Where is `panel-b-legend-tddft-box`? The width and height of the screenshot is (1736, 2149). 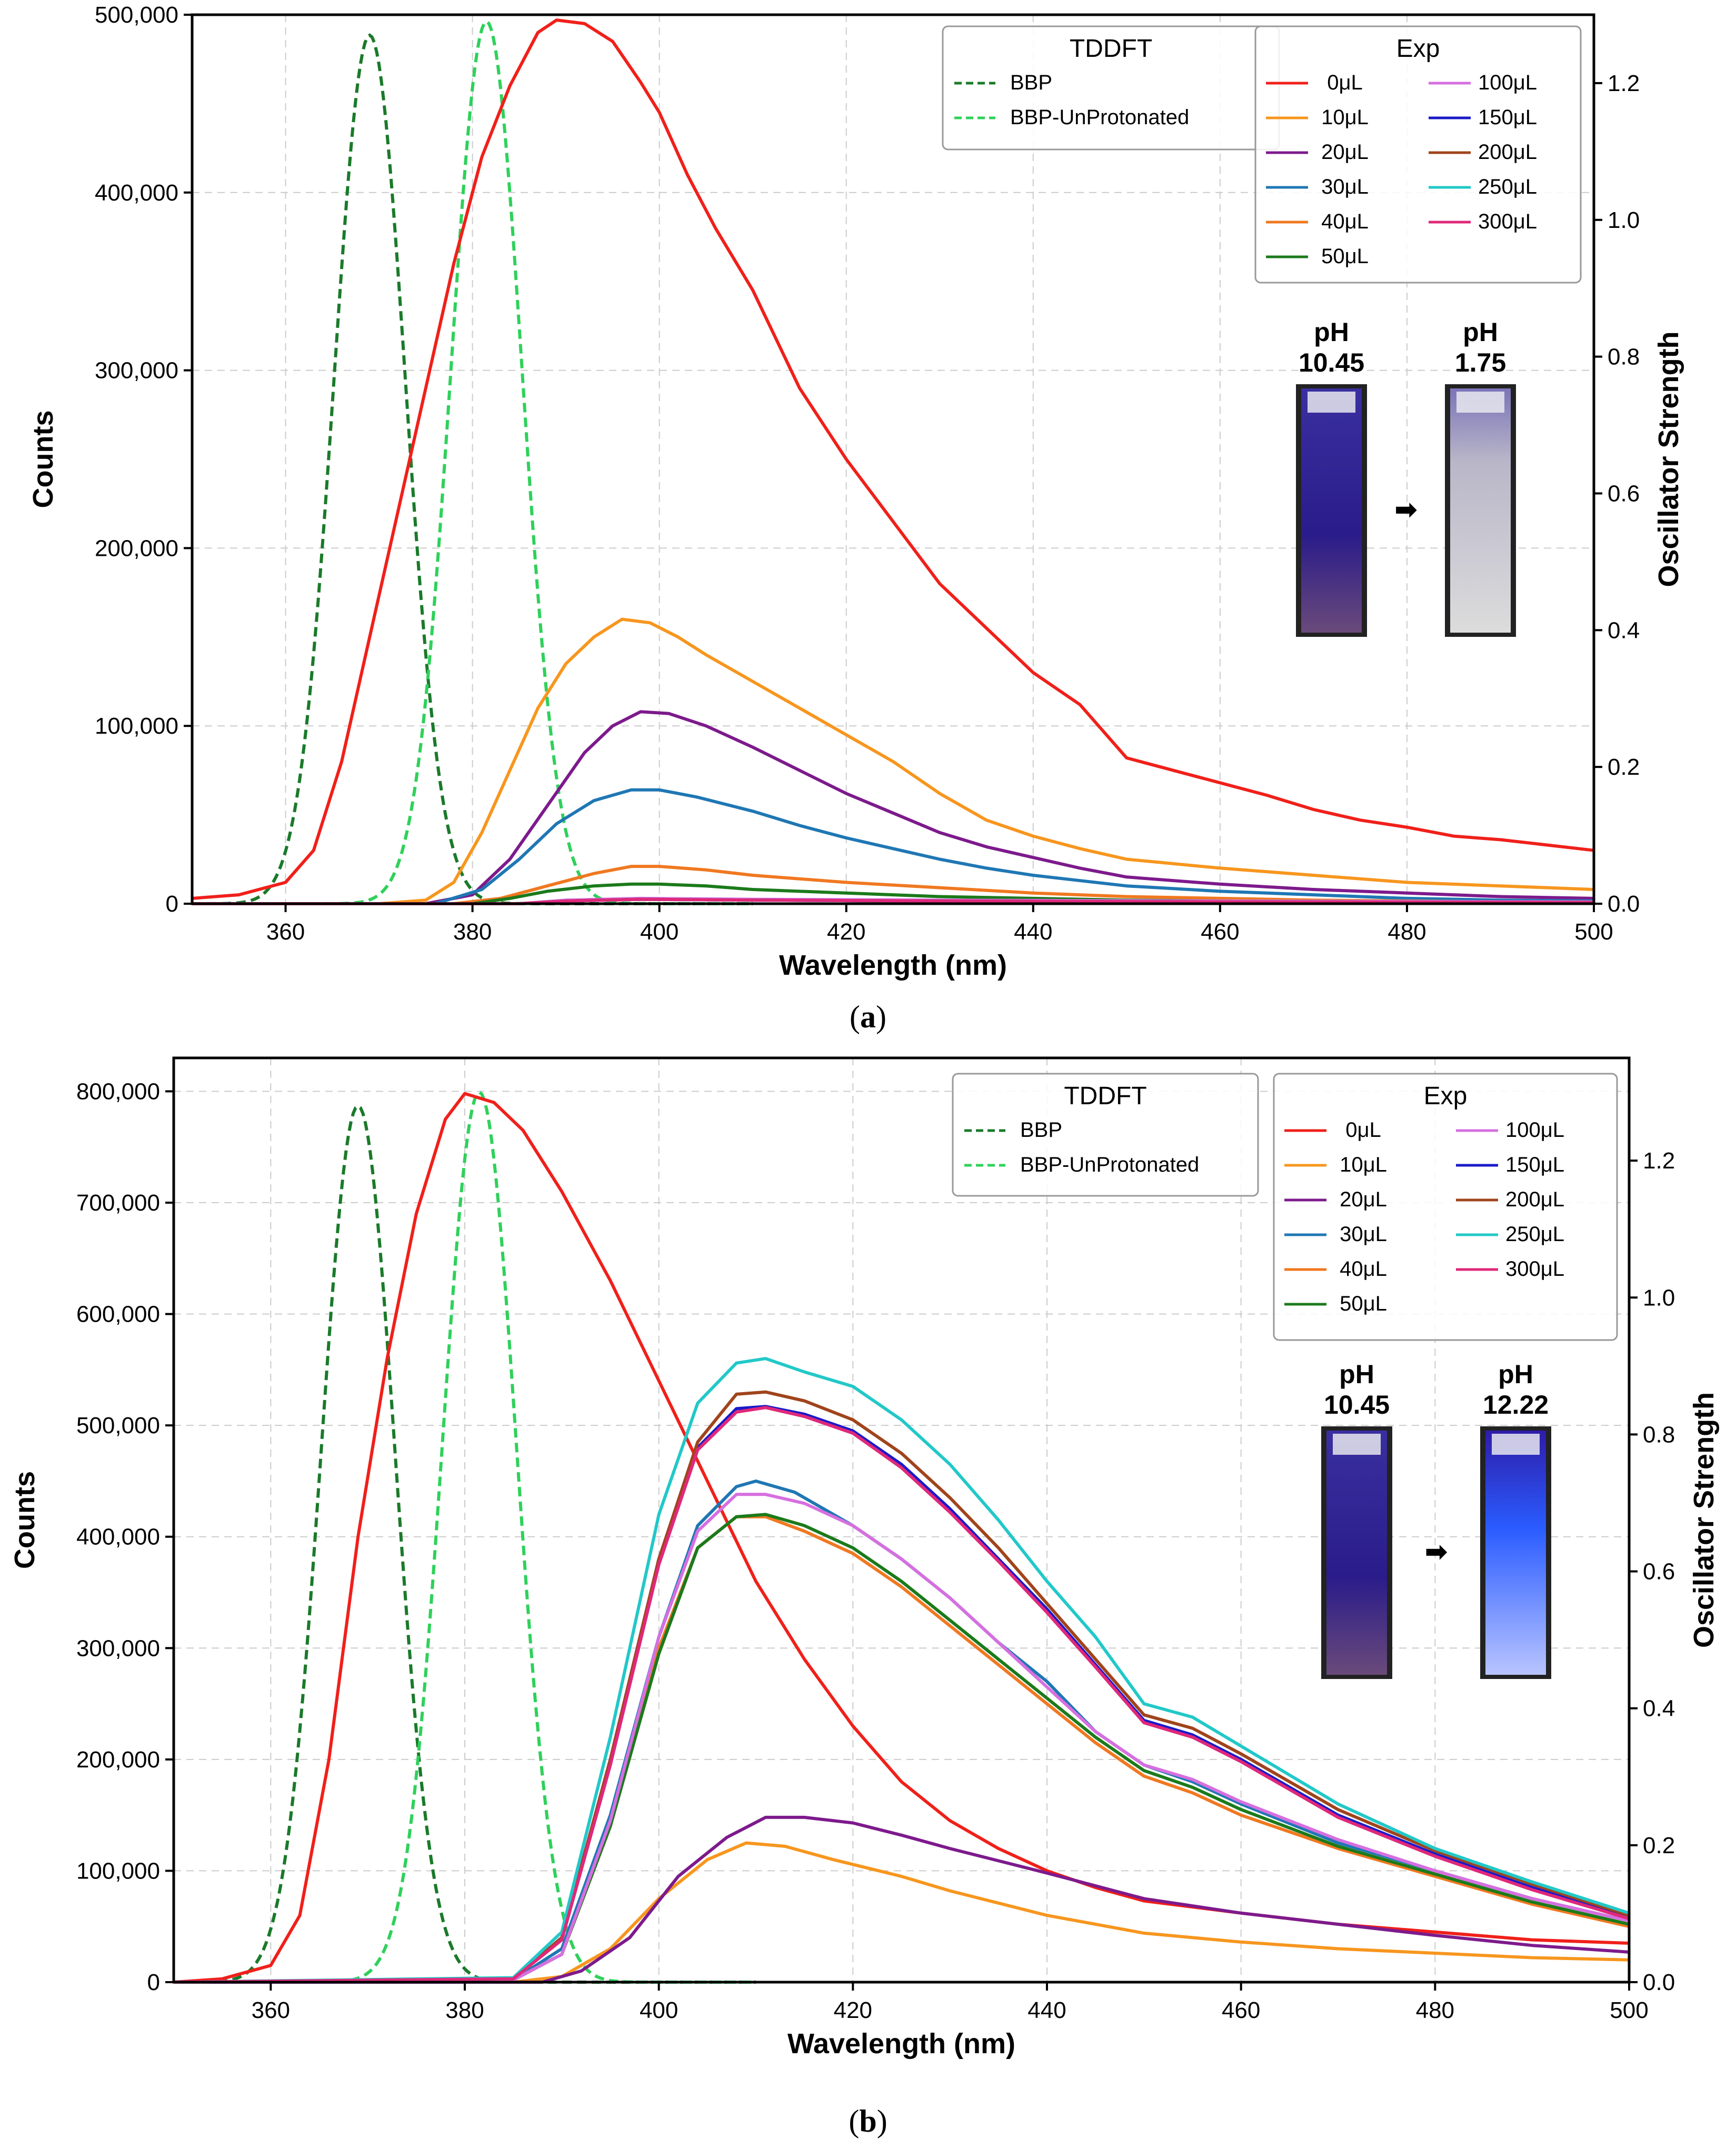 panel-b-legend-tddft-box is located at coordinates (1105, 1135).